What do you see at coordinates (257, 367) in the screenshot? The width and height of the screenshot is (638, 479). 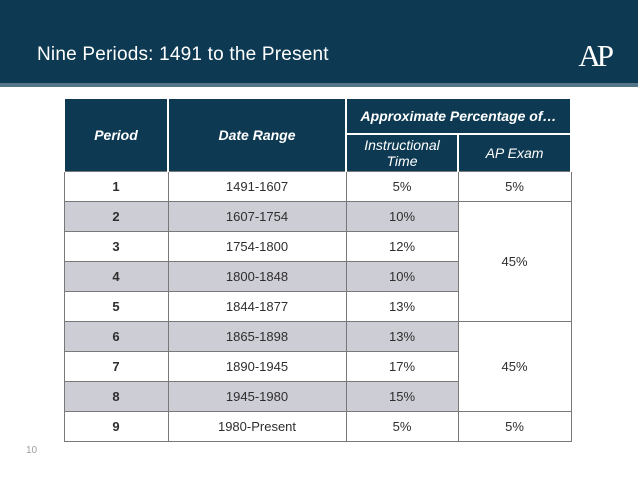 I see `date-range-cell: 1890-1945` at bounding box center [257, 367].